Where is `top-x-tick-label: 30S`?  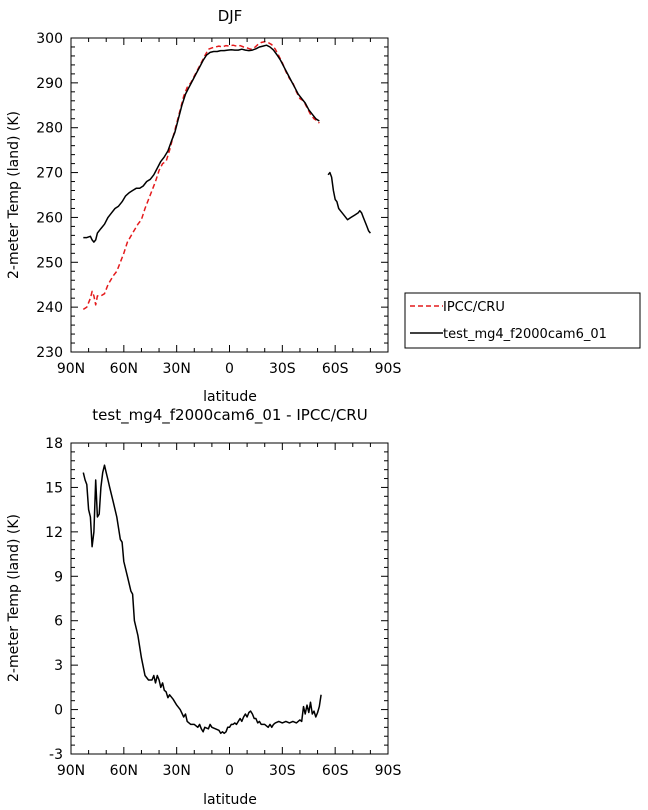
top-x-tick-label: 30S is located at coordinates (282, 369).